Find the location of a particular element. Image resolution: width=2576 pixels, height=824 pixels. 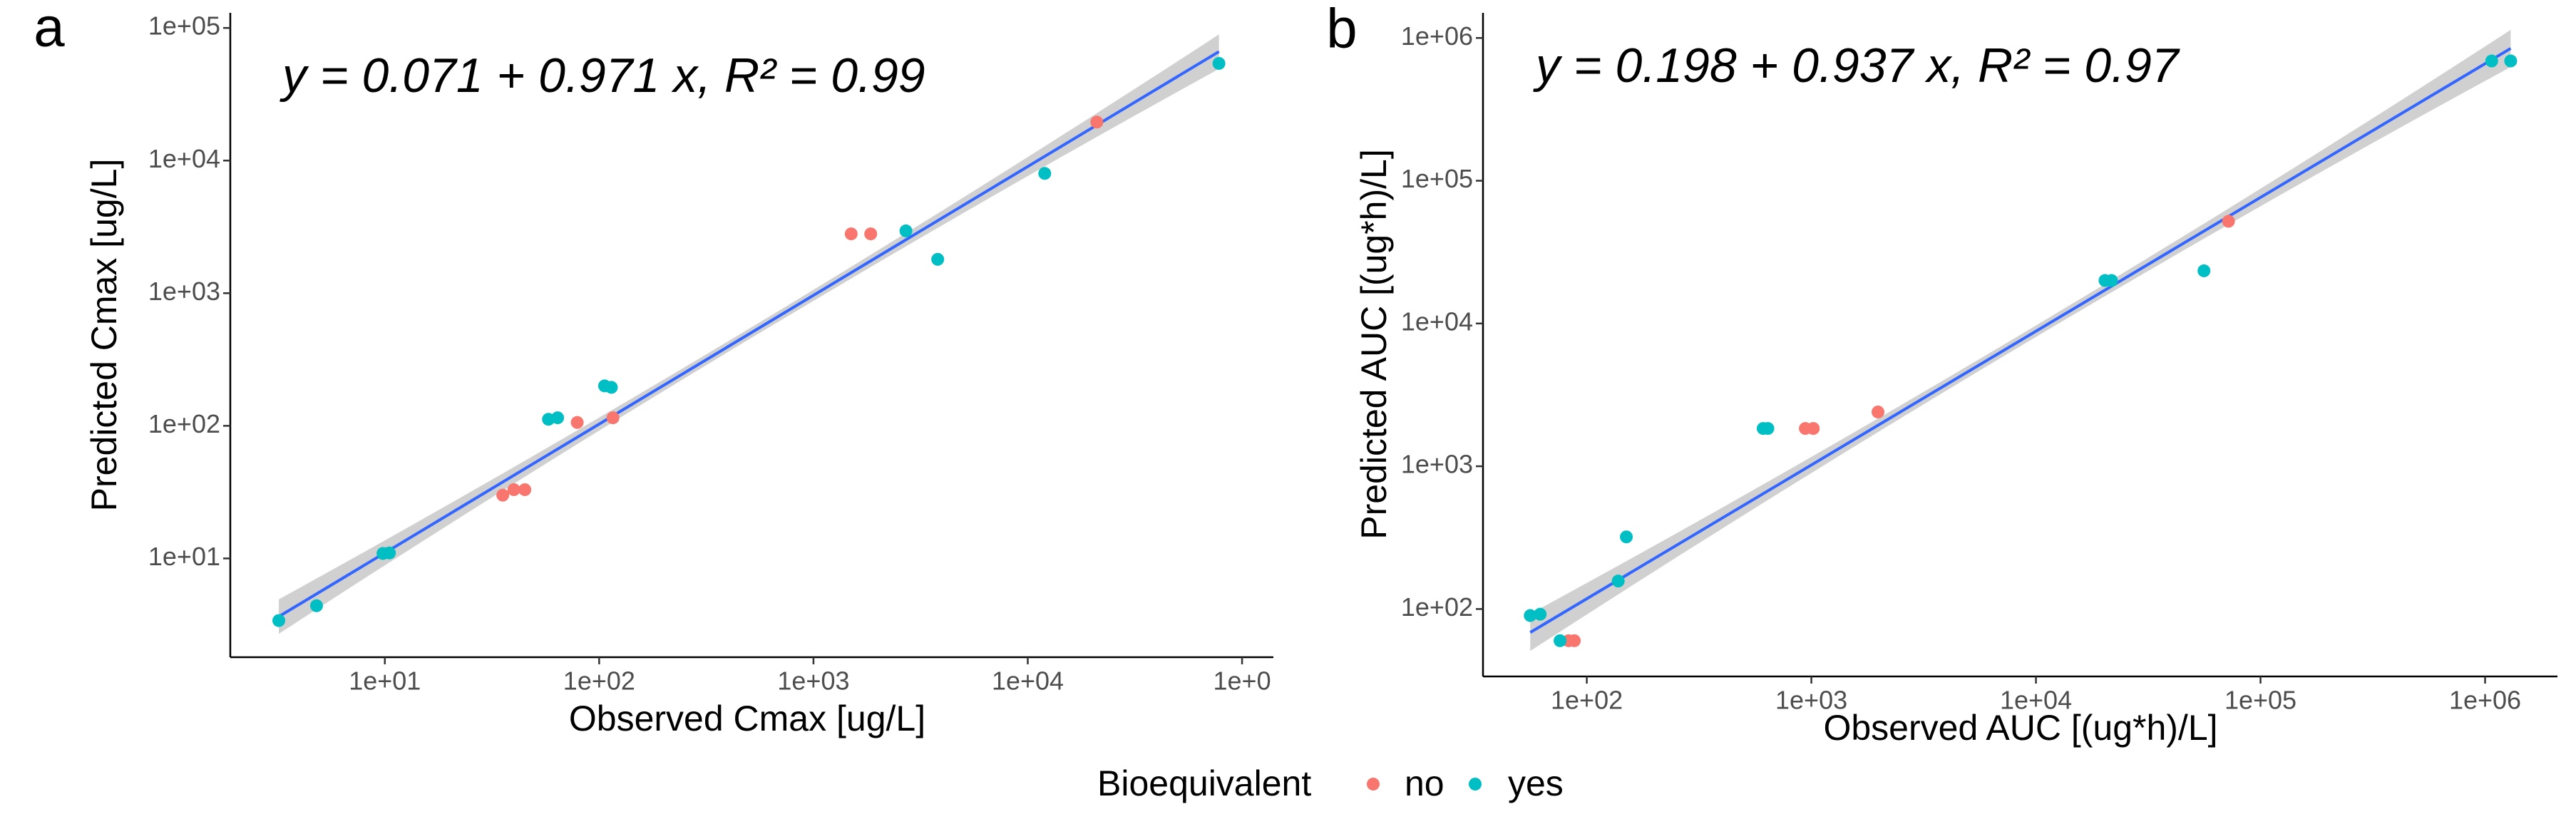

x-tick-label: 1e+05 is located at coordinates (2261, 701).